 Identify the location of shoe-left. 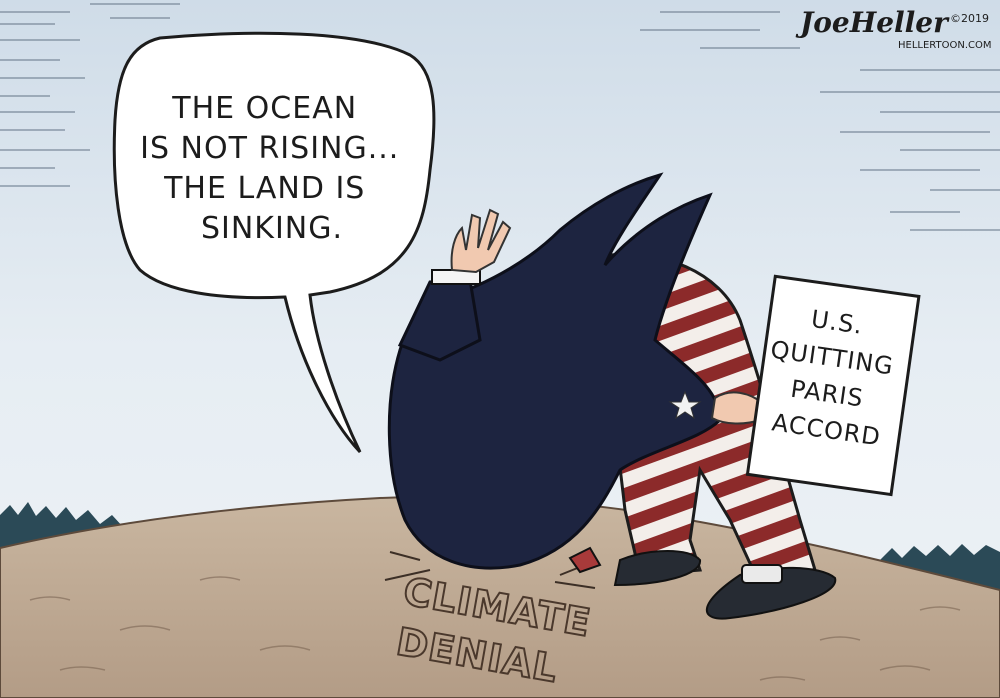
(657, 568).